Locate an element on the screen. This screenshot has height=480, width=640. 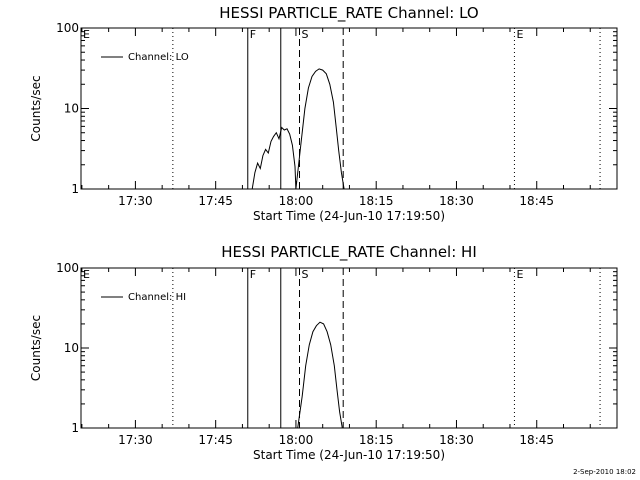
chart-title: HESSI PARTICLE_RATE Channel: LO is located at coordinates (348, 13).